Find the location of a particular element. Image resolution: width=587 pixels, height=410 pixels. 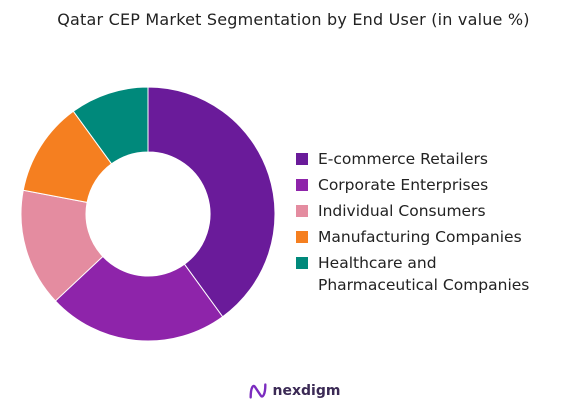

donut-slice-e-commerce-retailers is located at coordinates (211, 202).